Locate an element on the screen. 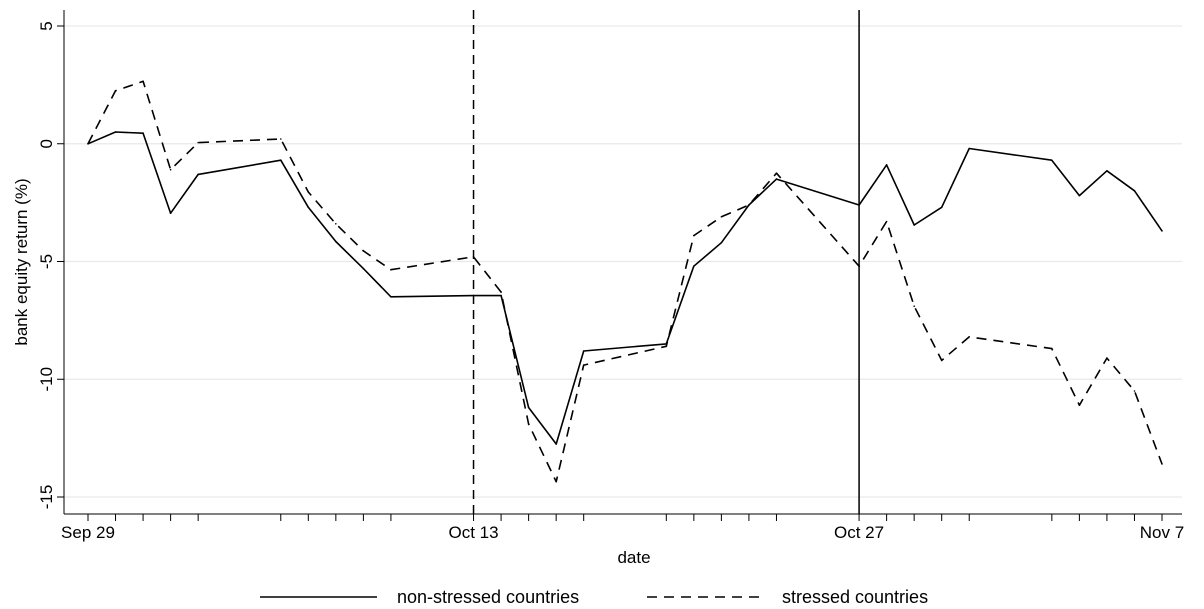 This screenshot has width=1204, height=609. y-axis-ticks: 5 0 -5 -10 -15 is located at coordinates (50, 265).